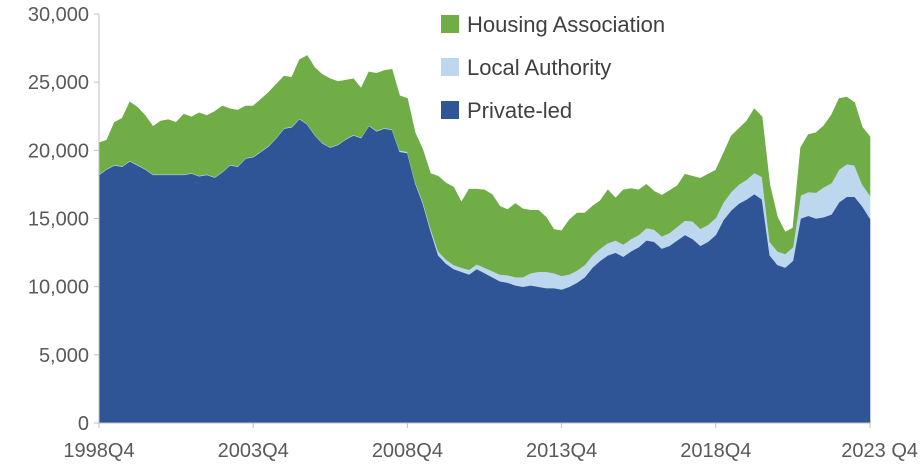  What do you see at coordinates (98, 451) in the screenshot?
I see `x-tick-label: 1998Q4` at bounding box center [98, 451].